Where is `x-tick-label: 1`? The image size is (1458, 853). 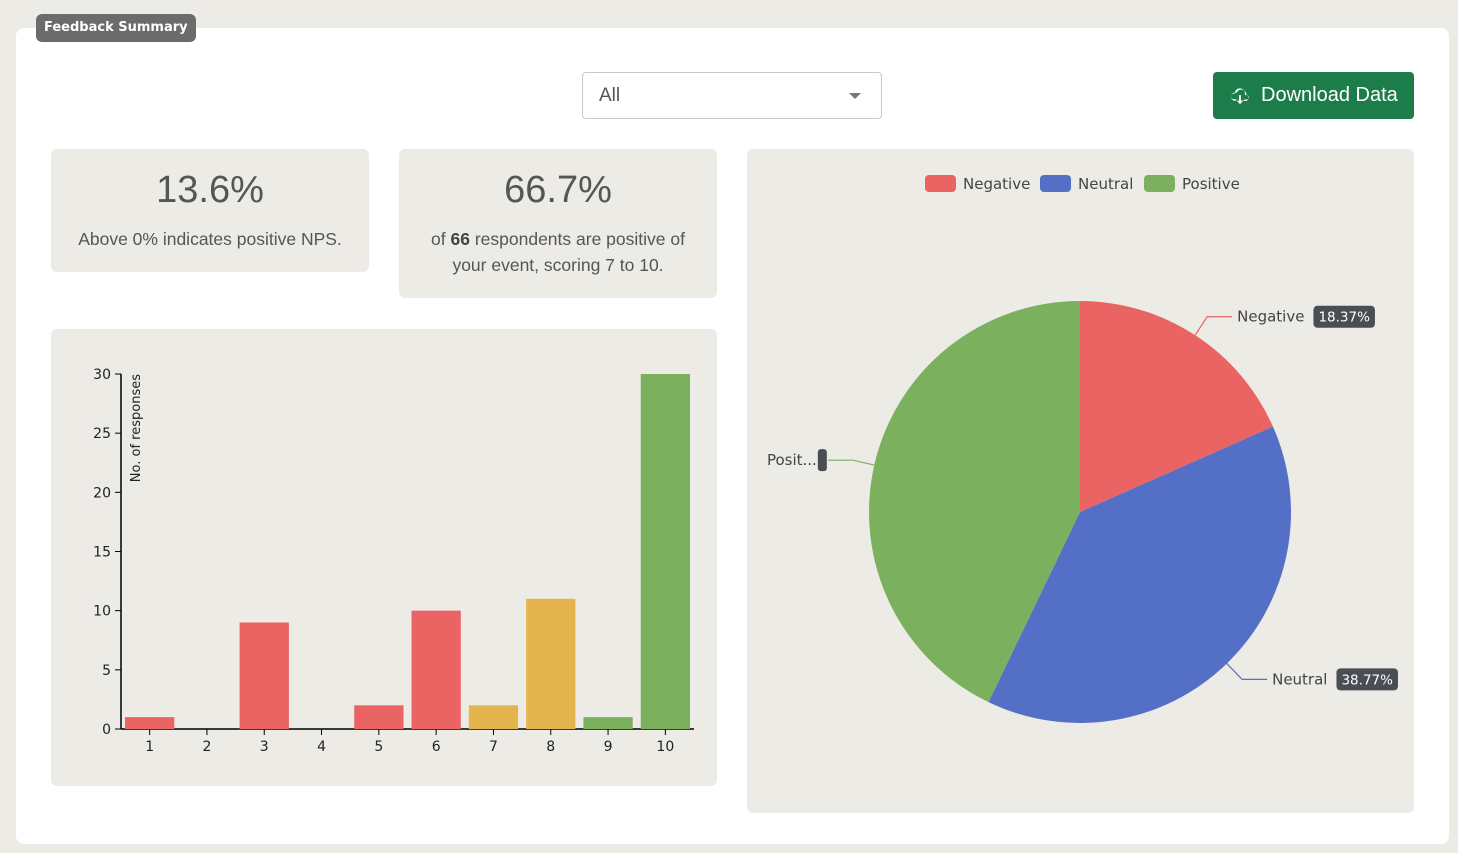 x-tick-label: 1 is located at coordinates (149, 747).